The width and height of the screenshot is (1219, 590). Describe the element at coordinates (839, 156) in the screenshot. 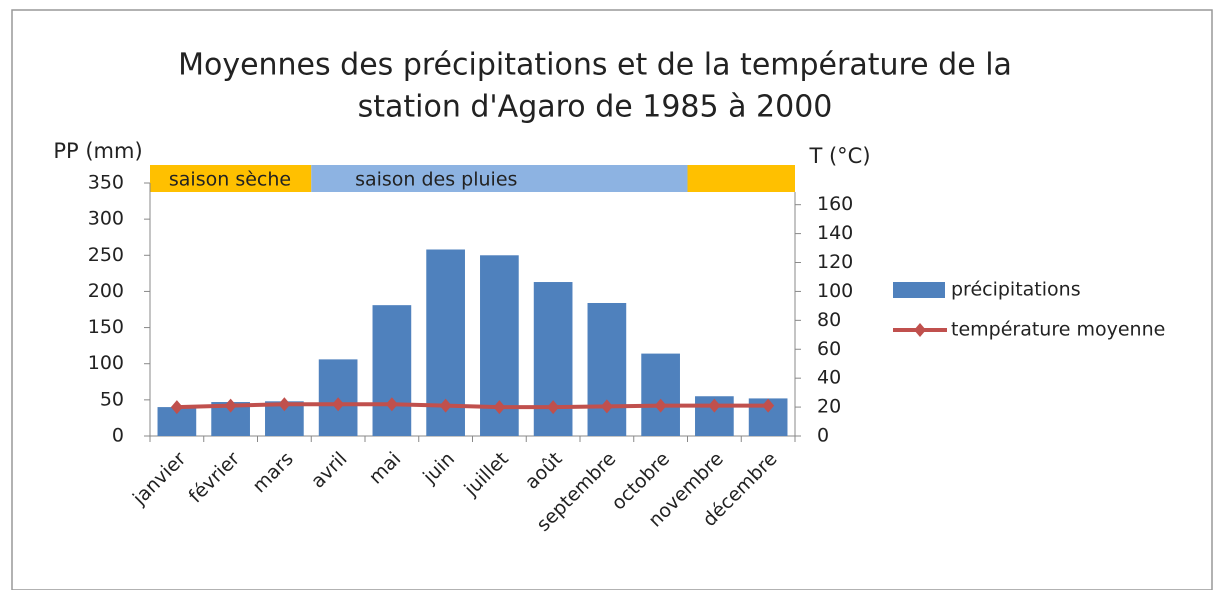

I see `y2-axis-label: T (°C)` at that location.